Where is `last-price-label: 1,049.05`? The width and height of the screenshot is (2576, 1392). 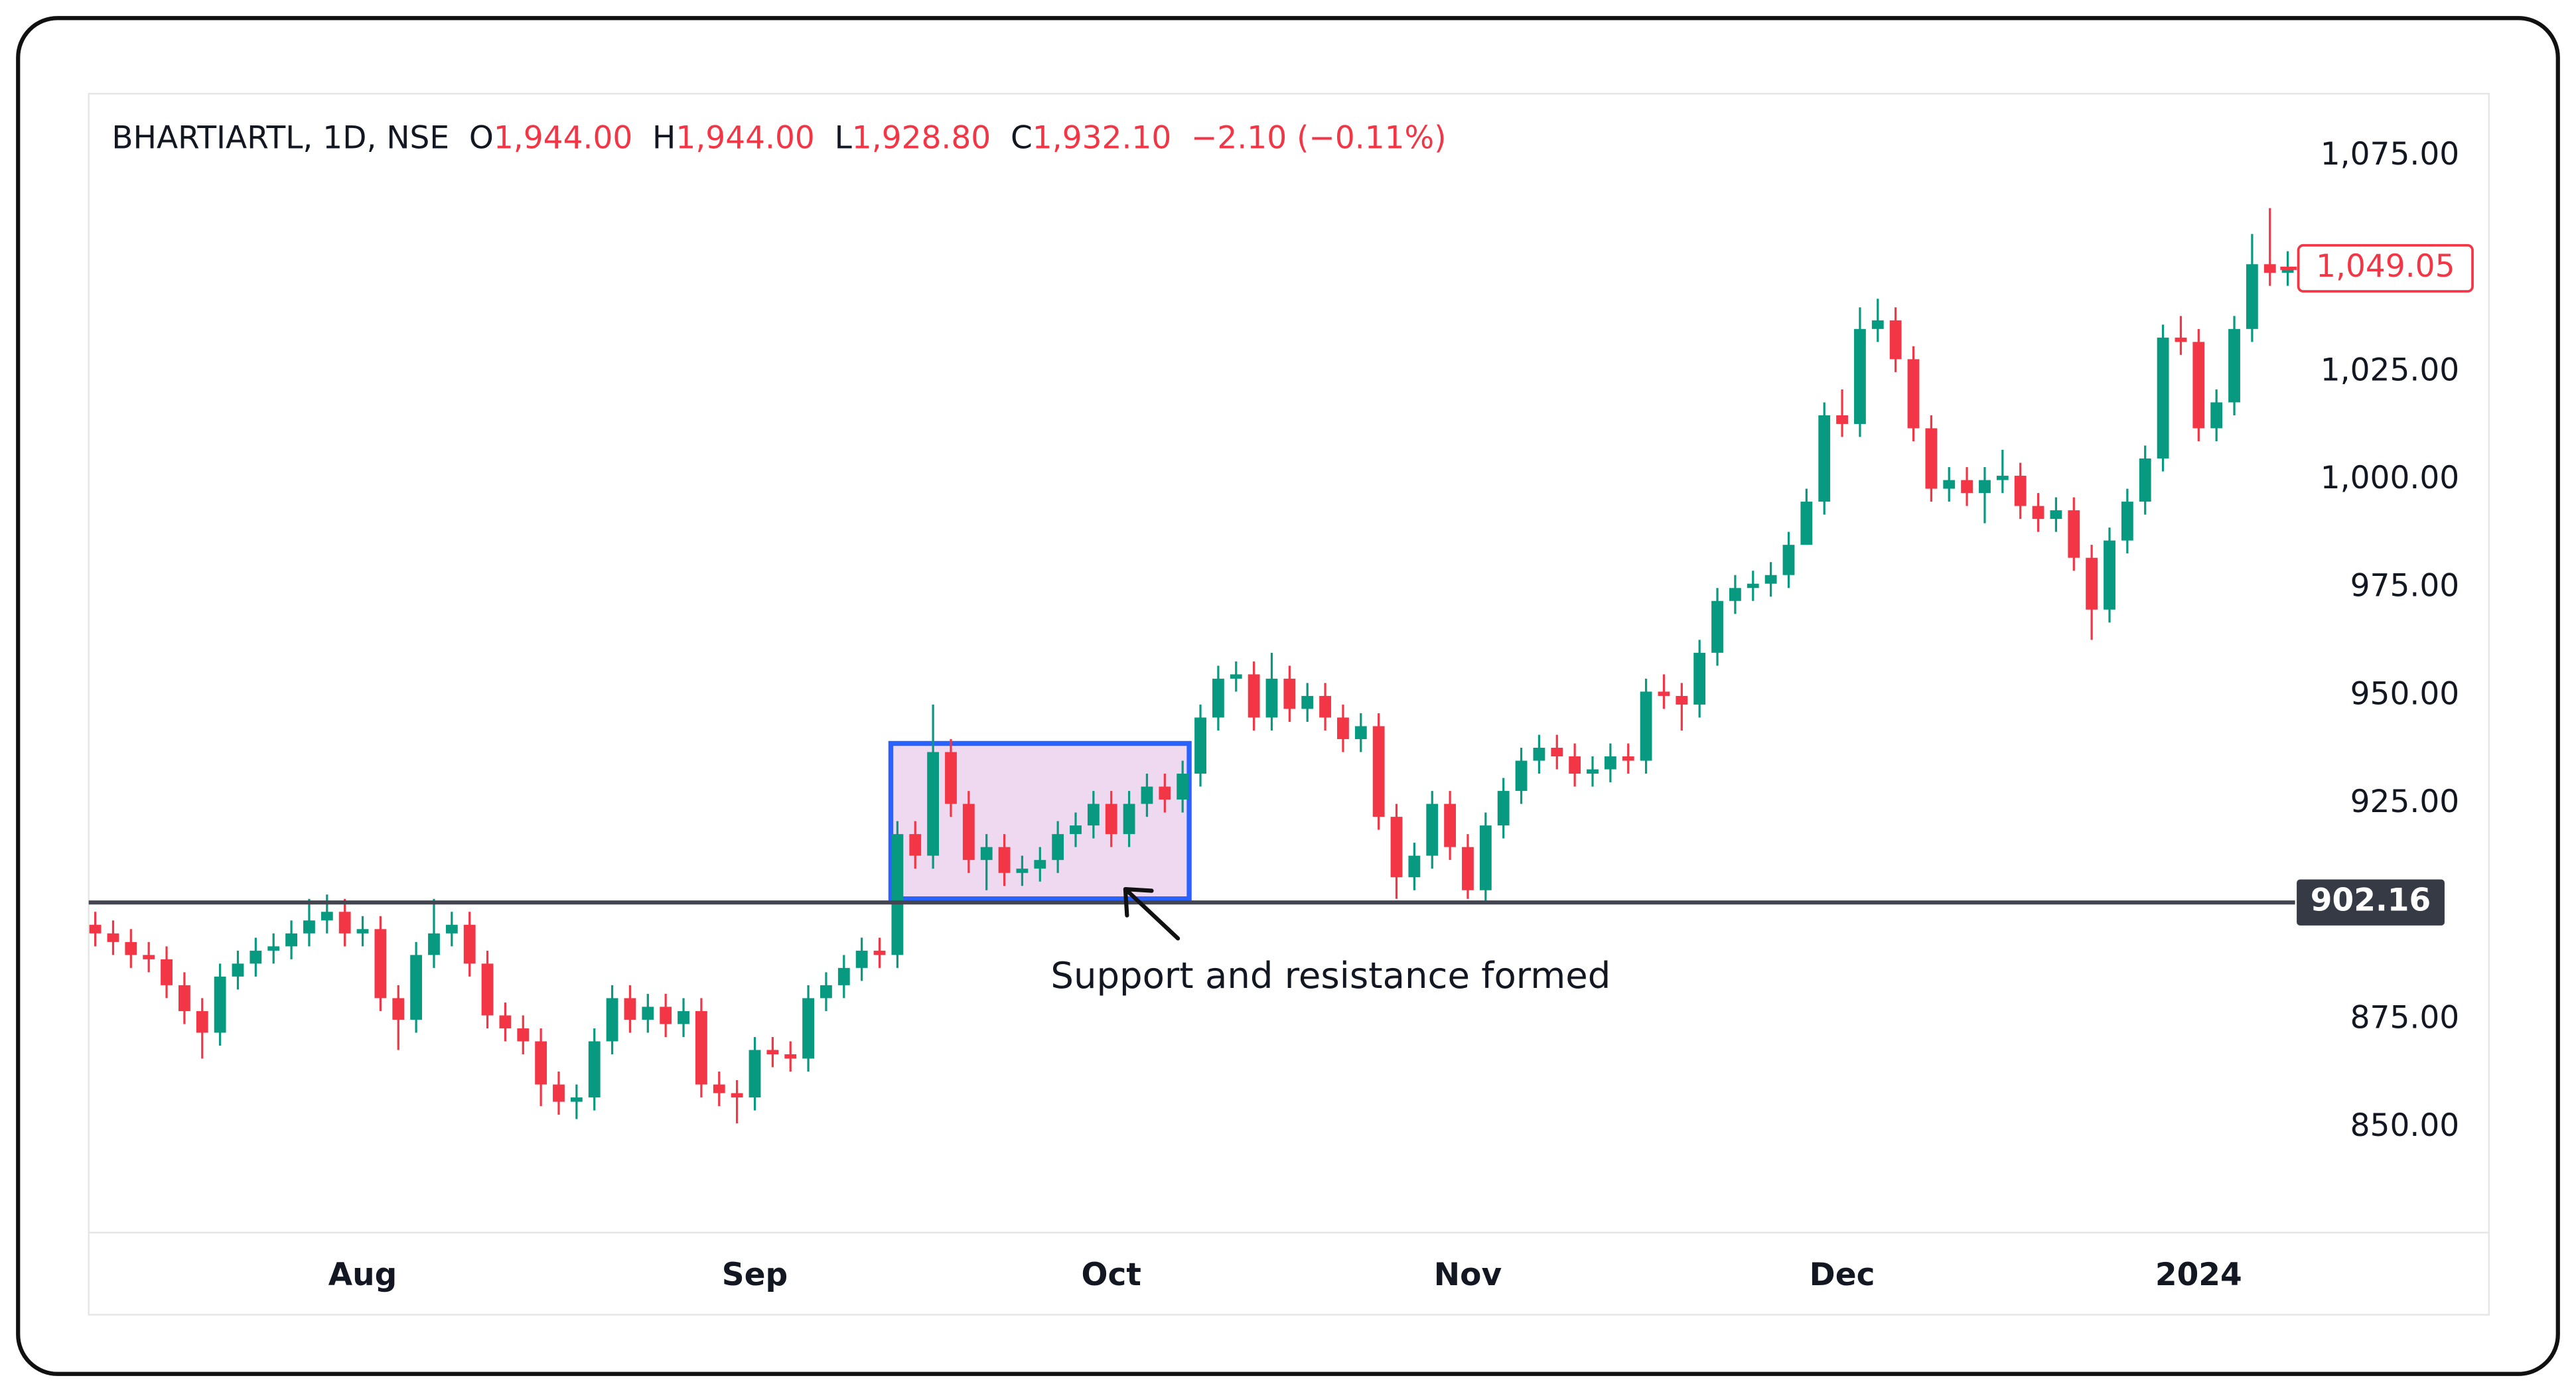 last-price-label: 1,049.05 is located at coordinates (2386, 266).